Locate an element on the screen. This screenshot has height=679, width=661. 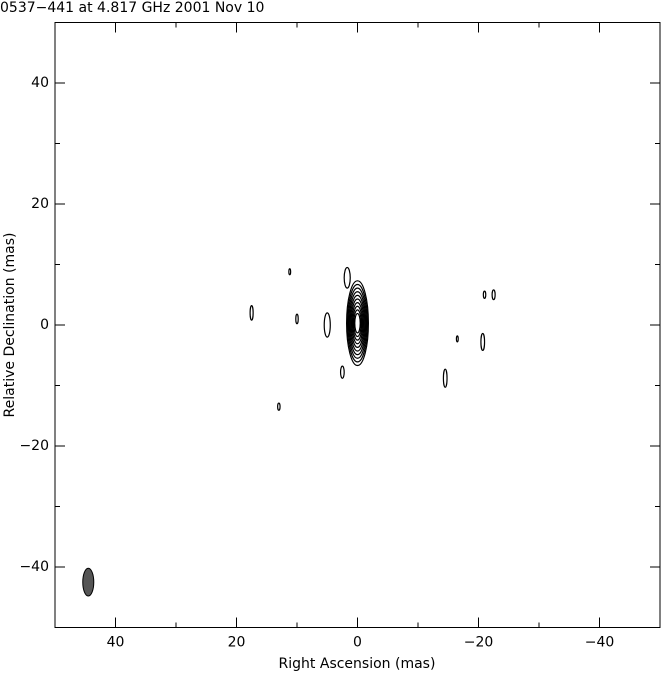
y-tick-label: 40 is located at coordinates (40, 83).